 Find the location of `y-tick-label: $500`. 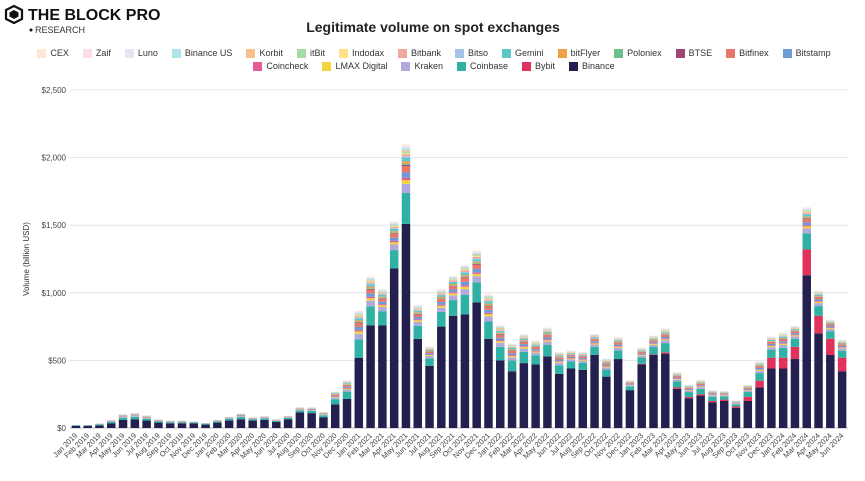

y-tick-label: $500 is located at coordinates (57, 360).